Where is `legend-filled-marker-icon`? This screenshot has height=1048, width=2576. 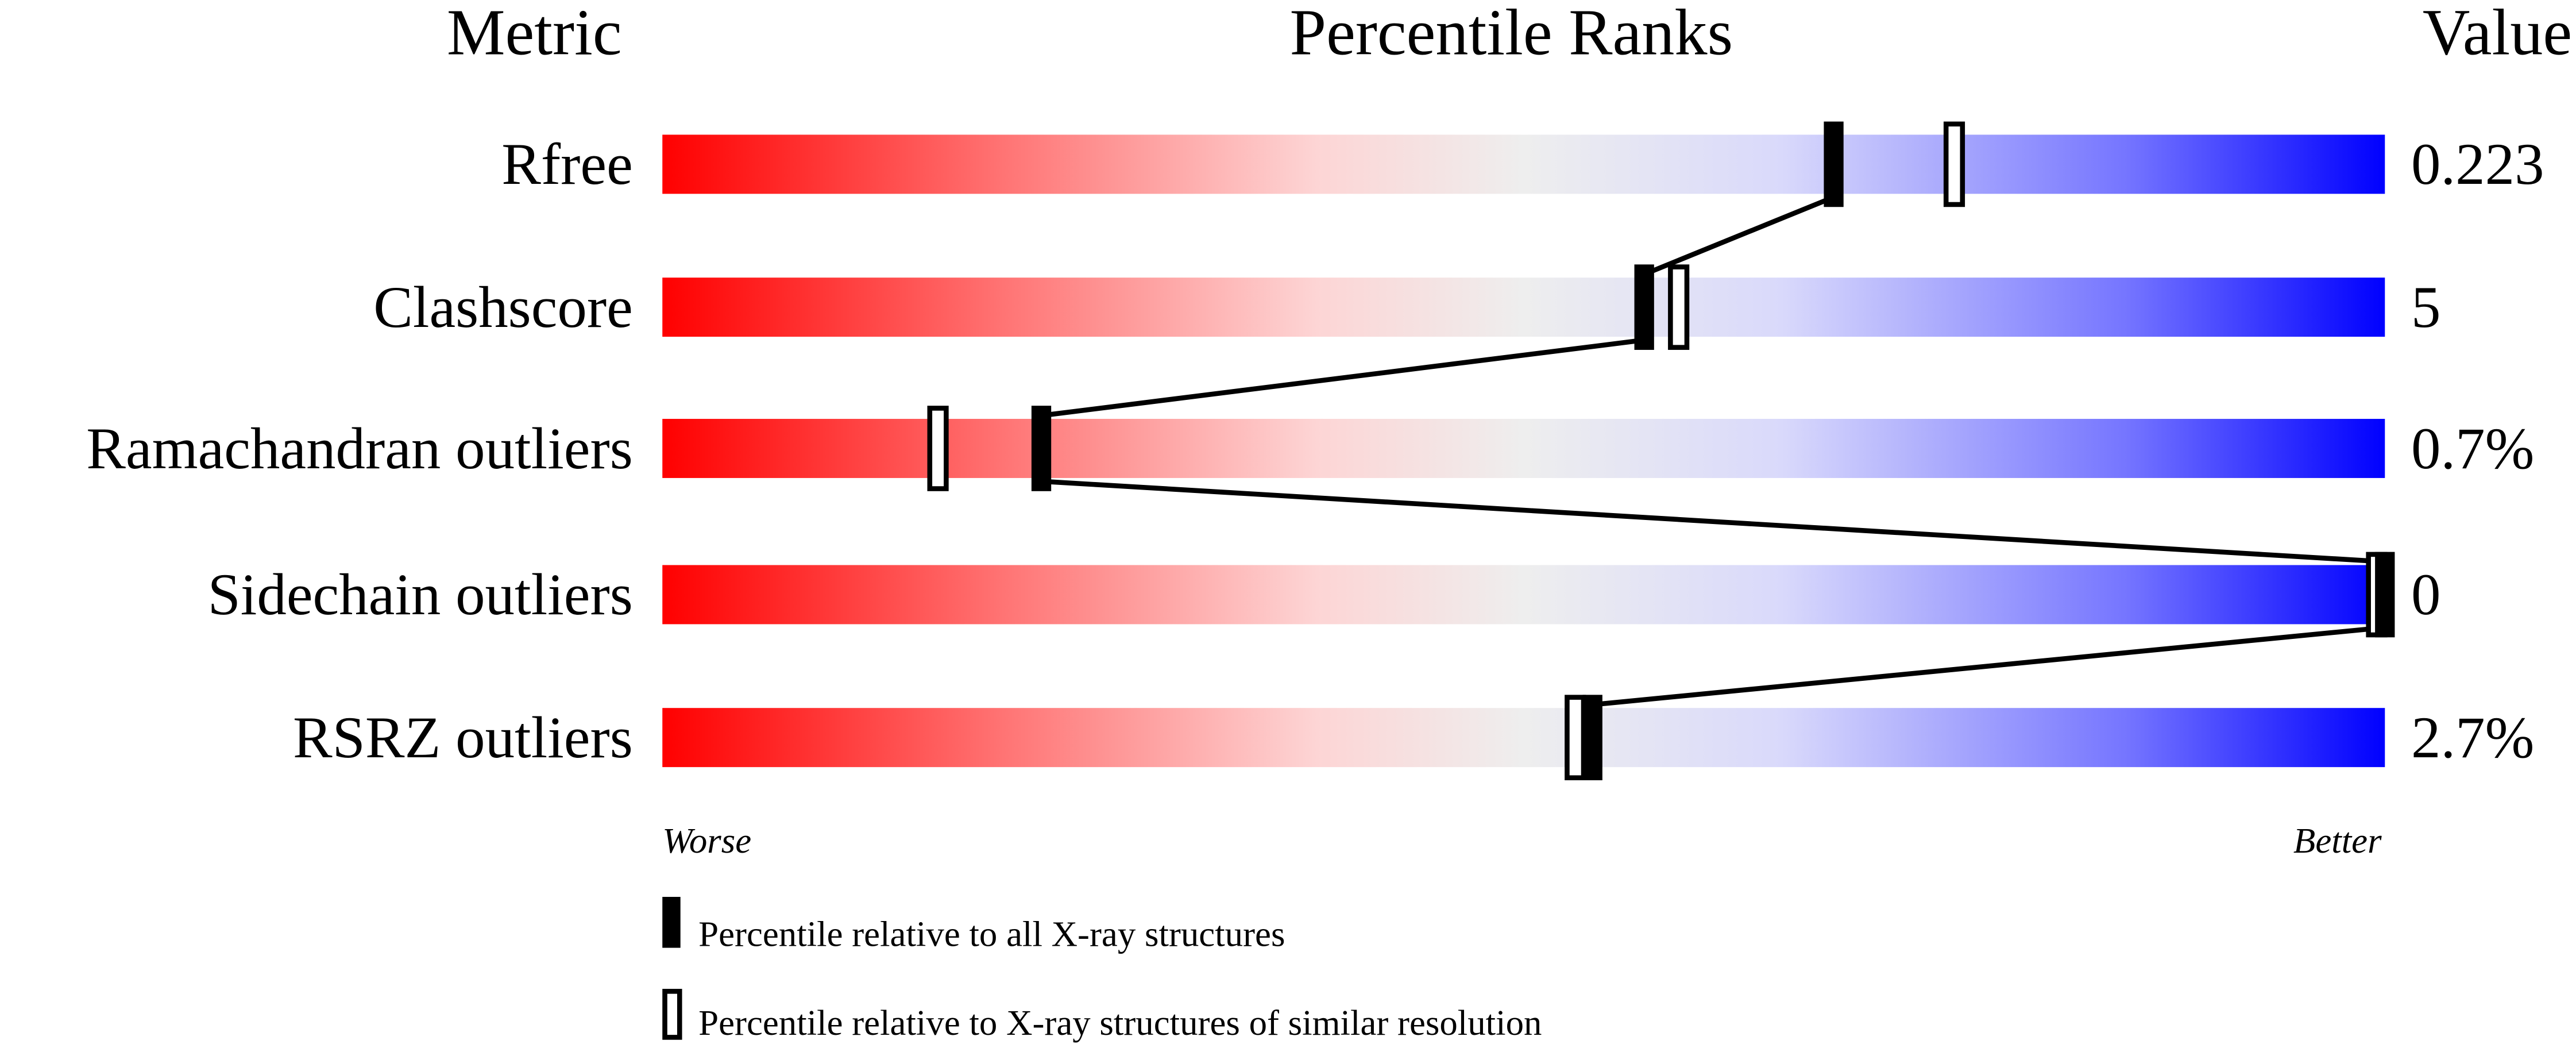 legend-filled-marker-icon is located at coordinates (671, 922).